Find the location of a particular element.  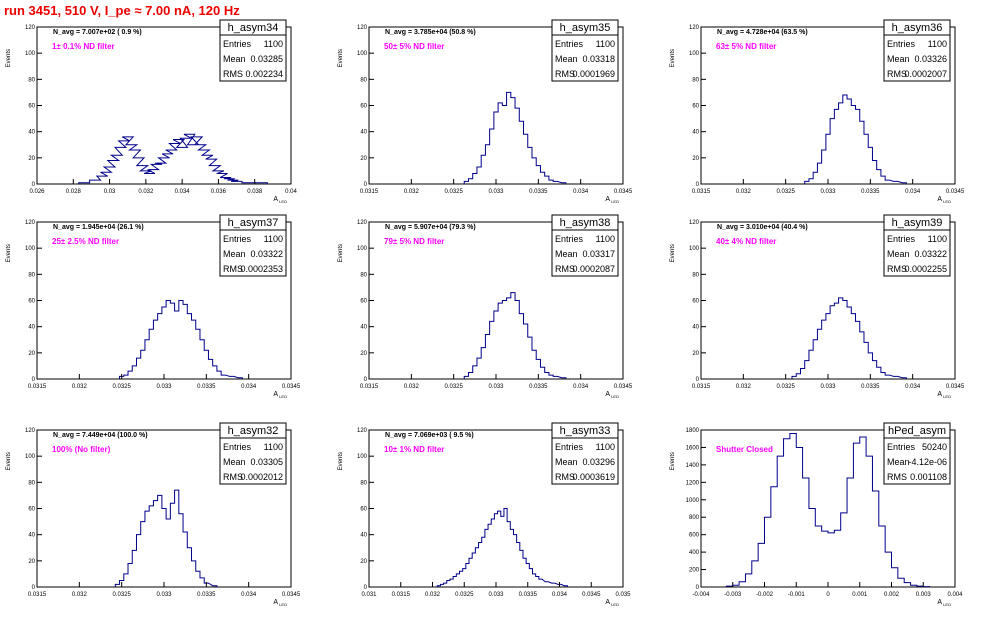

stats-value: 0.0002007 is located at coordinates (925, 74).